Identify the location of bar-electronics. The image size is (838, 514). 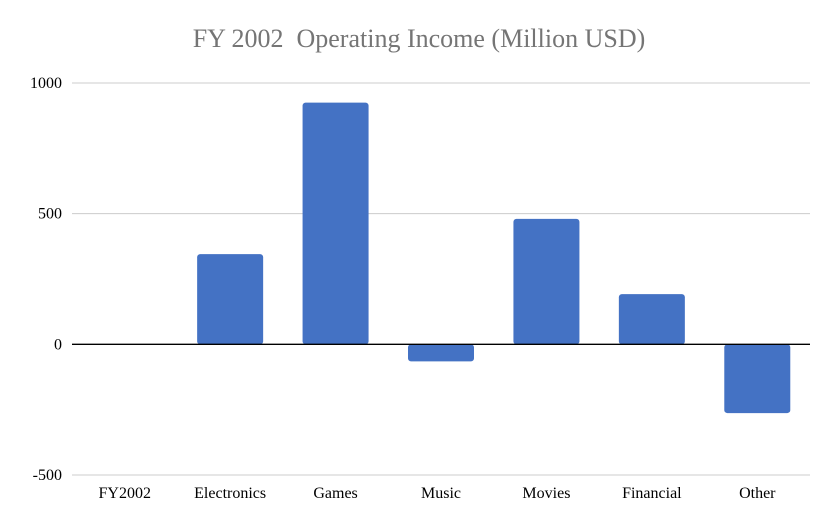
(230, 299).